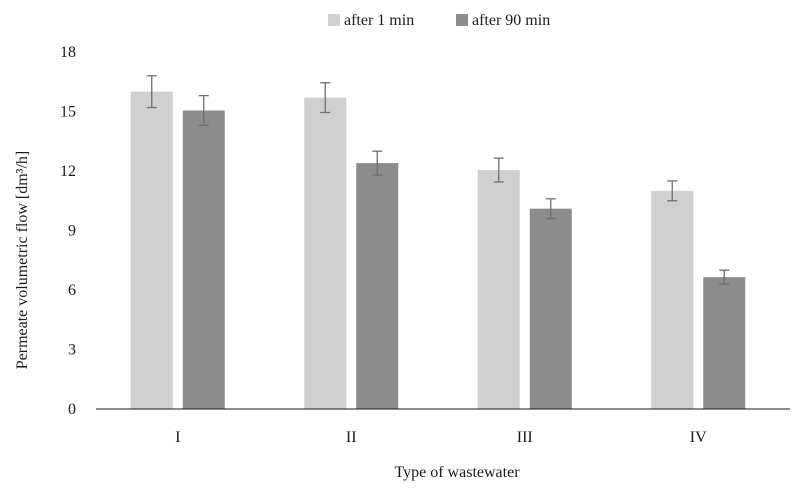 This screenshot has height=490, width=803. What do you see at coordinates (550, 308) in the screenshot?
I see `bar-III-after-90-min` at bounding box center [550, 308].